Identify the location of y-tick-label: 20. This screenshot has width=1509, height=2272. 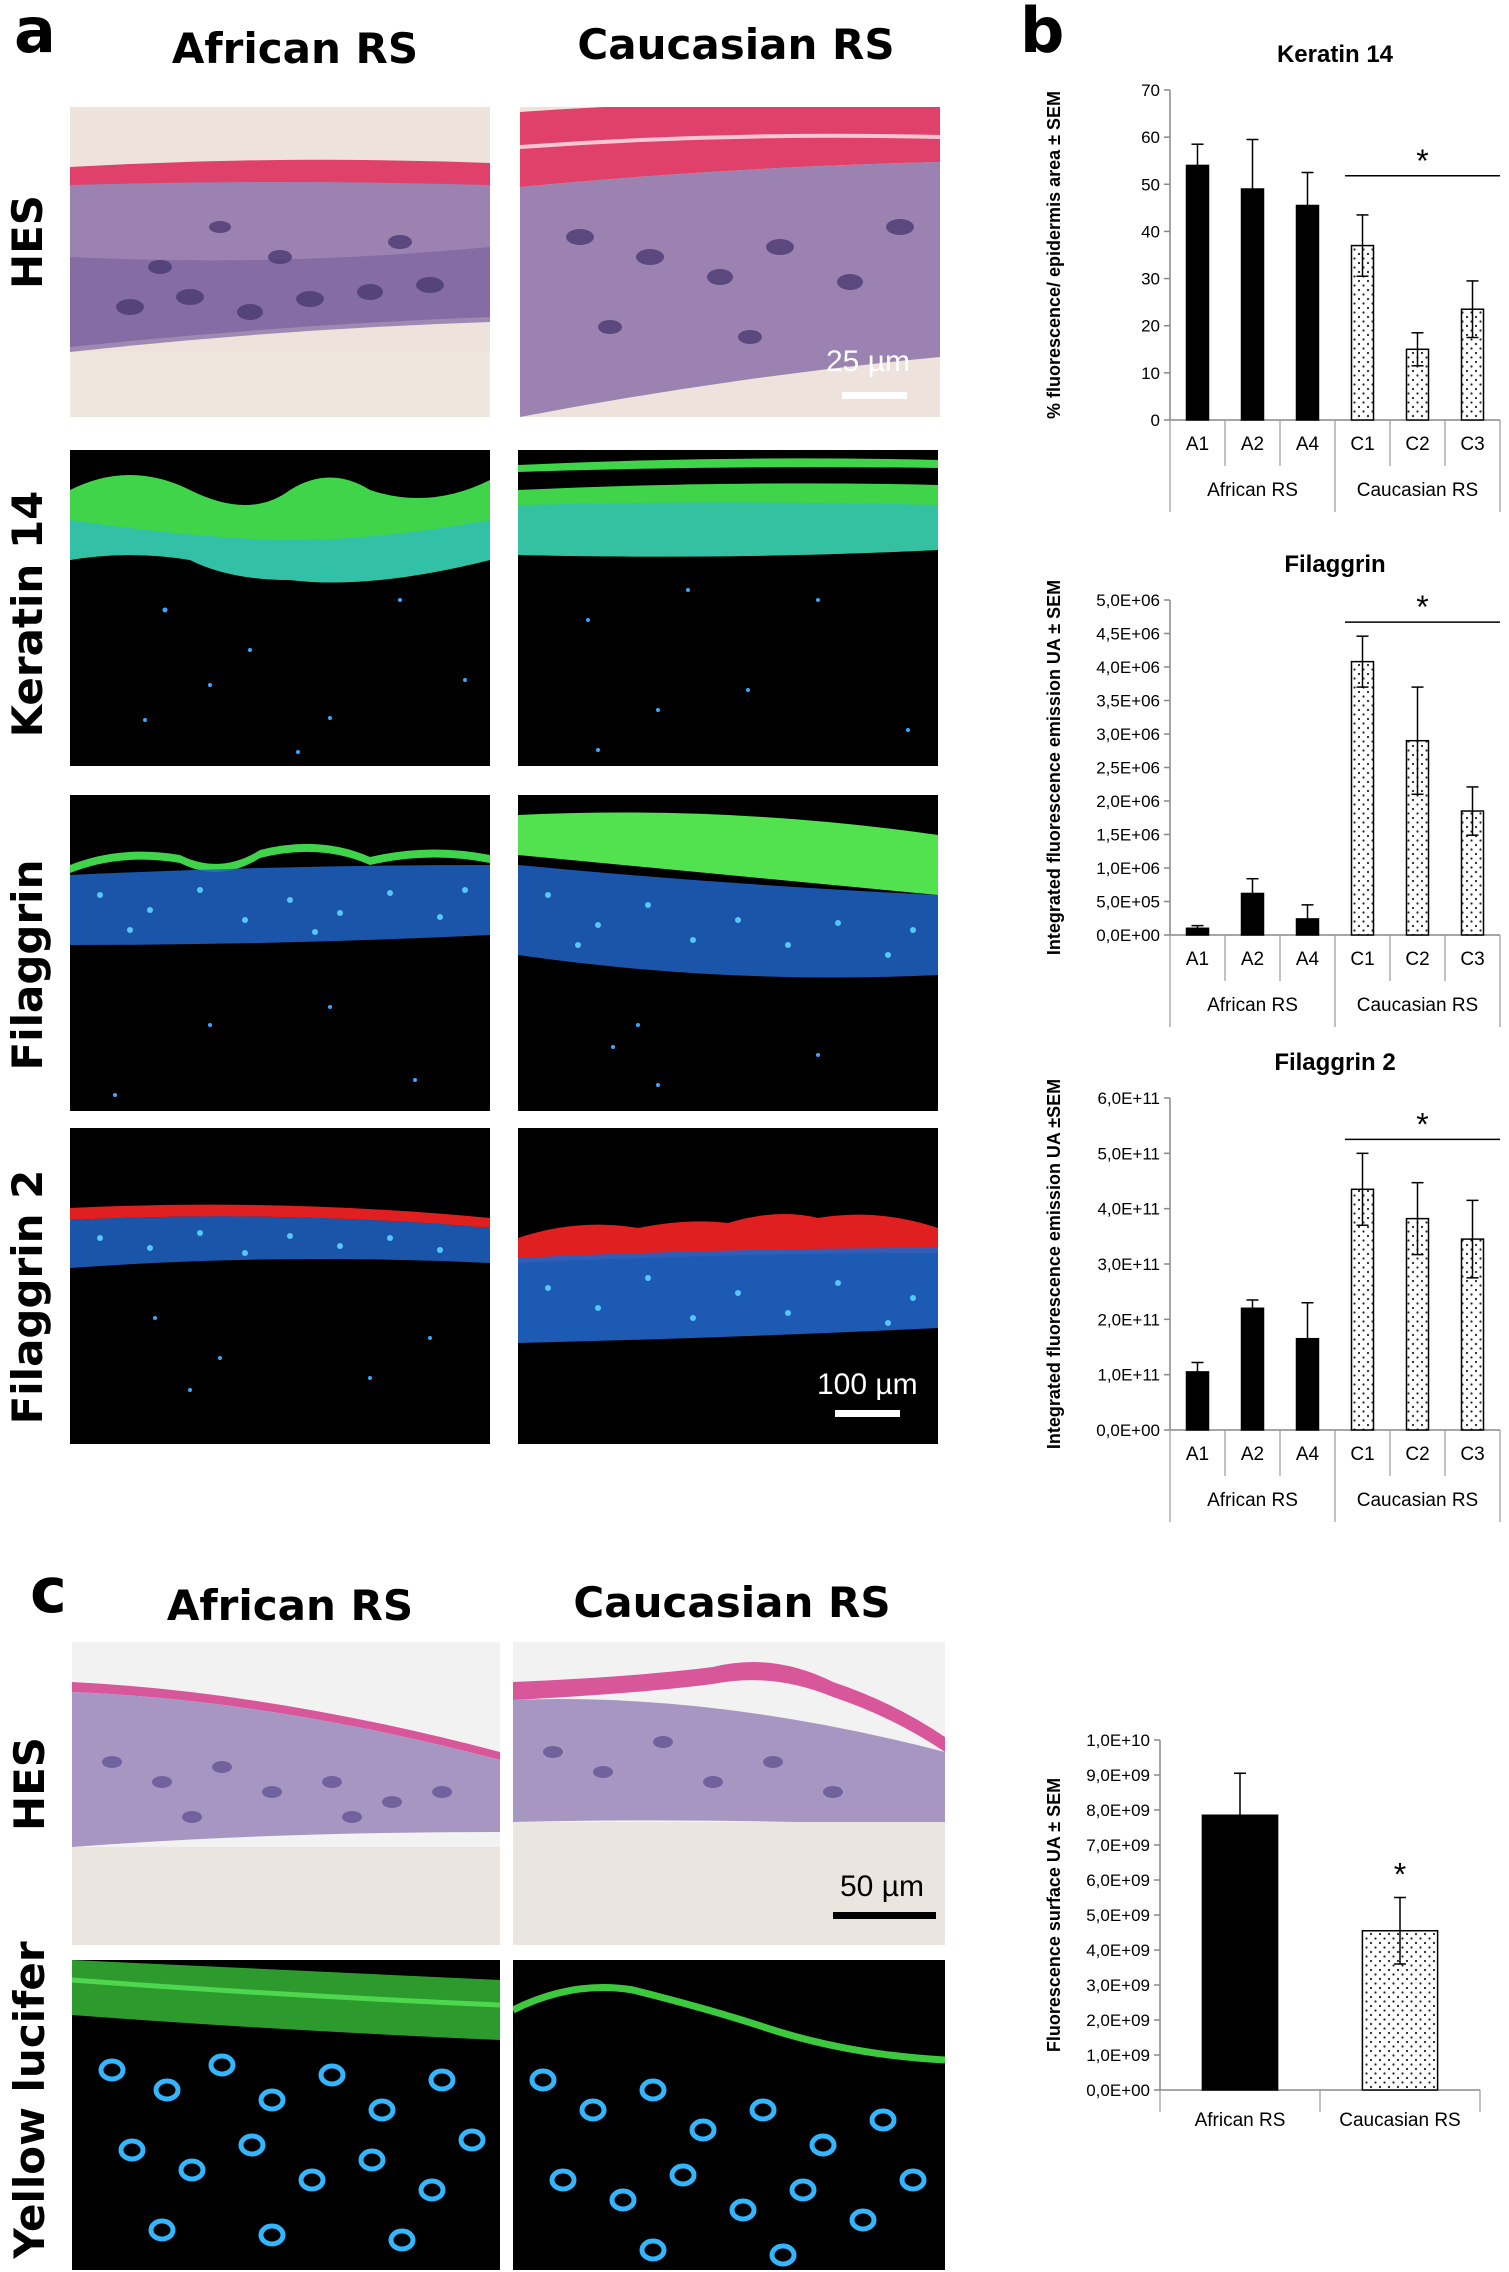
(1150, 326).